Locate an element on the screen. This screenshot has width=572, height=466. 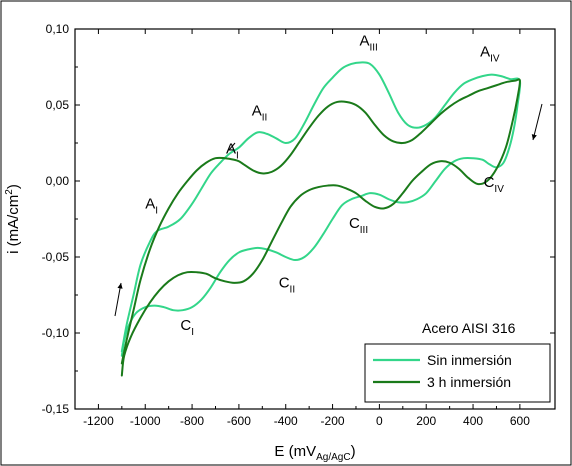
x-tick-label: 600 is located at coordinates (520, 421).